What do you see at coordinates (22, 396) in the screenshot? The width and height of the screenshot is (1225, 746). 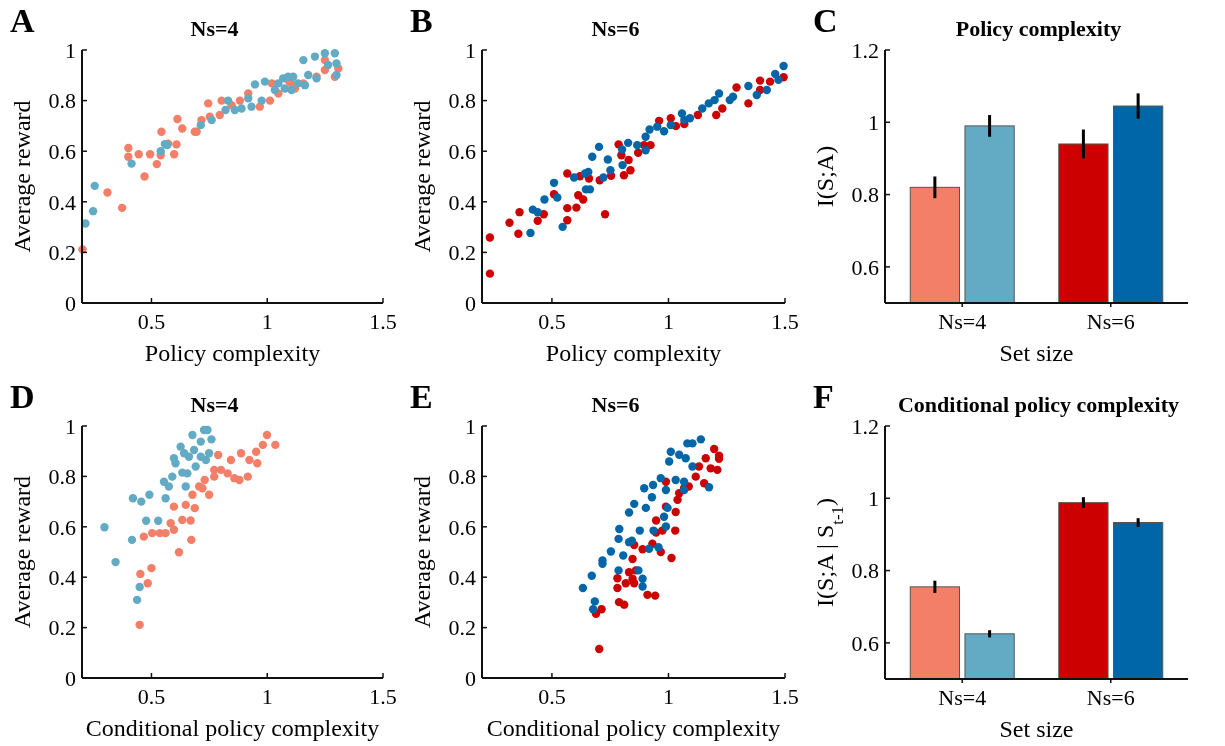 I see `text: D` at bounding box center [22, 396].